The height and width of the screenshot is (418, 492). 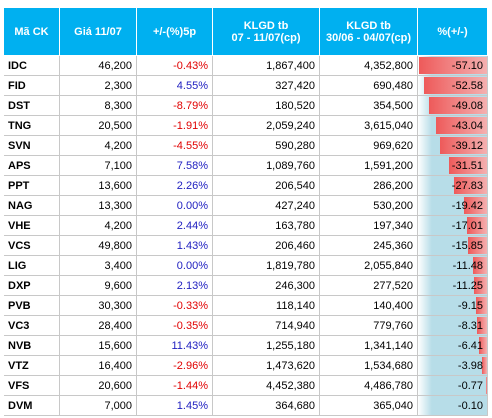 What do you see at coordinates (115, 325) in the screenshot?
I see `cell-text: 28,400` at bounding box center [115, 325].